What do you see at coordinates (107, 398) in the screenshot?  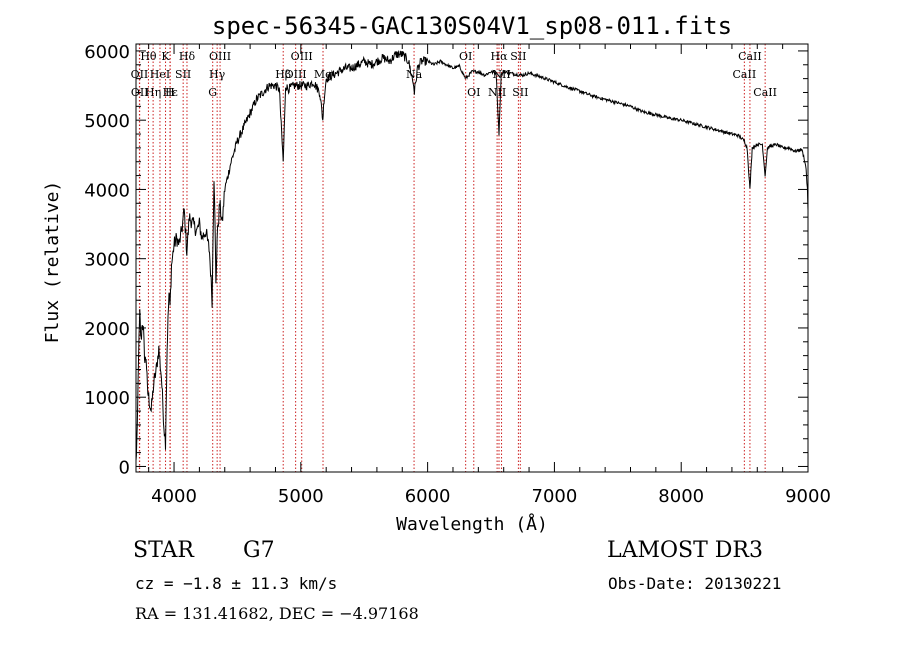 I see `y-tick-label: 1000` at bounding box center [107, 398].